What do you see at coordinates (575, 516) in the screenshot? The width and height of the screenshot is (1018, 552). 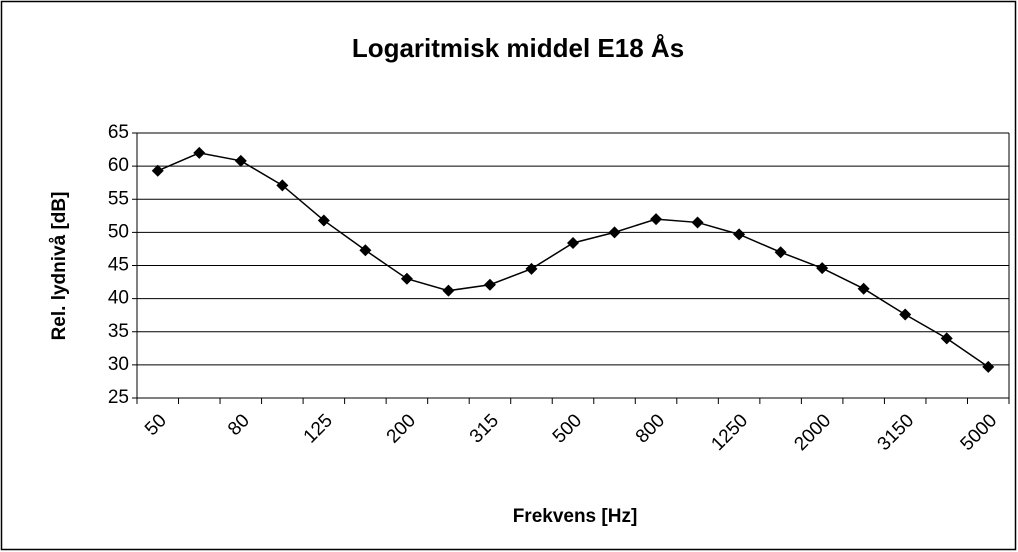 I see `x-axis-label: Frekvens [Hz]` at bounding box center [575, 516].